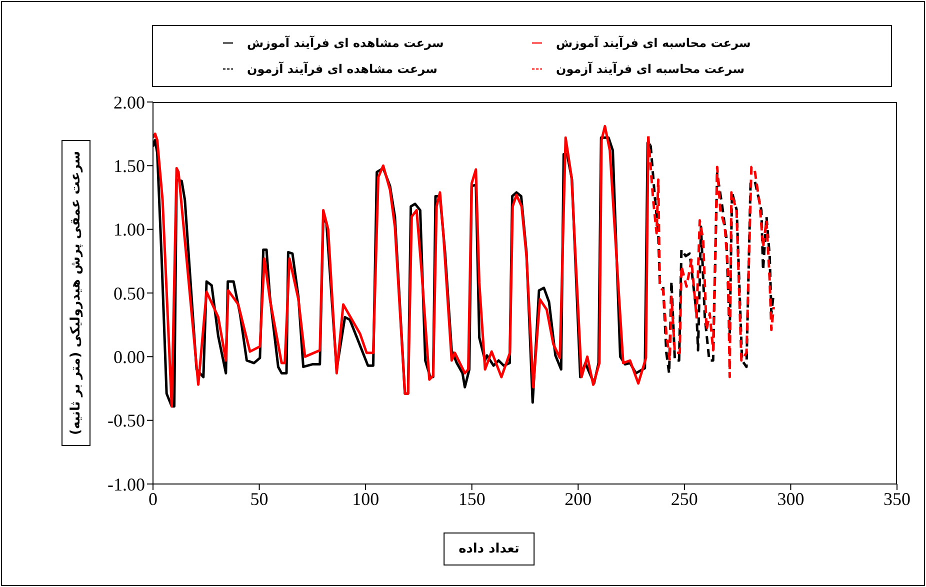 This screenshot has height=587, width=926. I want to click on x-axis-title: تعداد داده, so click(489, 549).